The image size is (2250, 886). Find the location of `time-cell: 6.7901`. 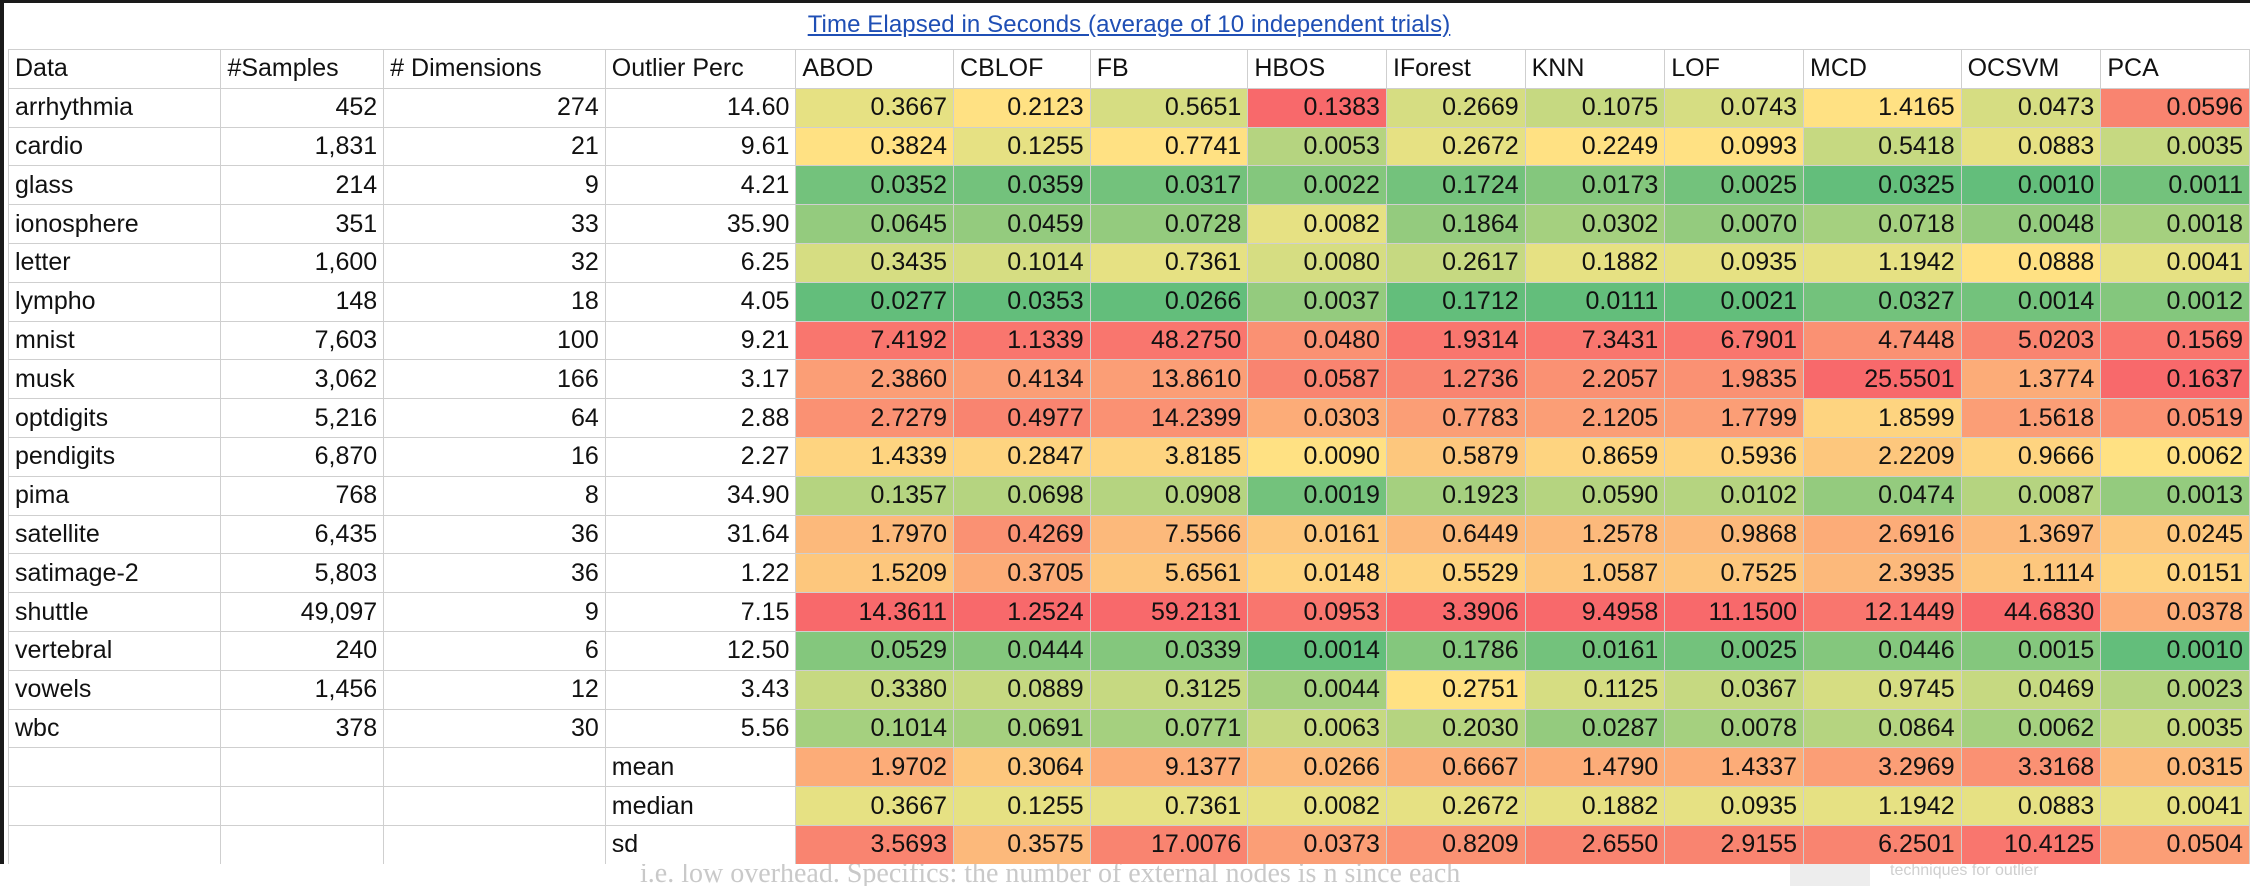

time-cell: 6.7901 is located at coordinates (1734, 340).